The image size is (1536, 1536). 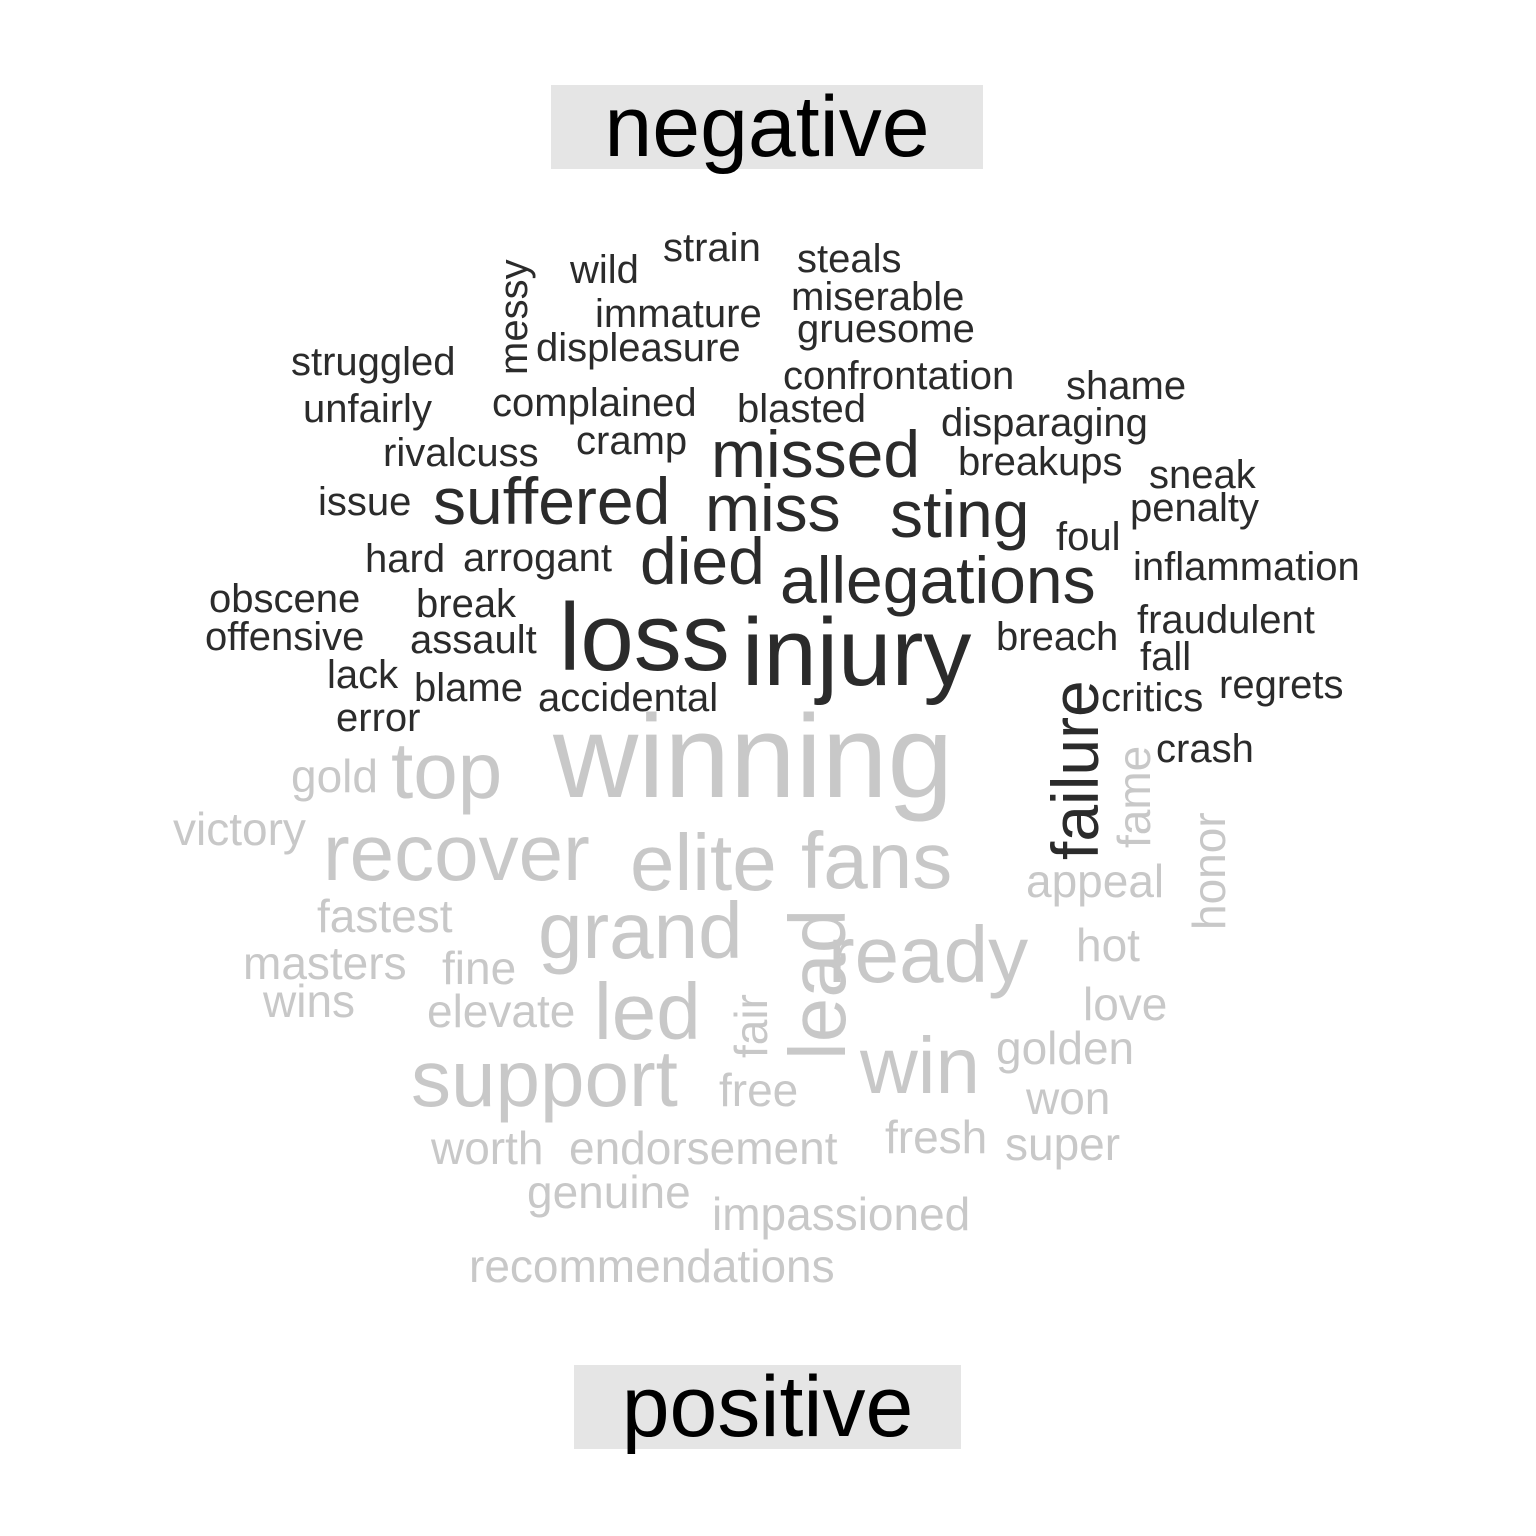 I want to click on negative-group-label: negative, so click(x=767, y=127).